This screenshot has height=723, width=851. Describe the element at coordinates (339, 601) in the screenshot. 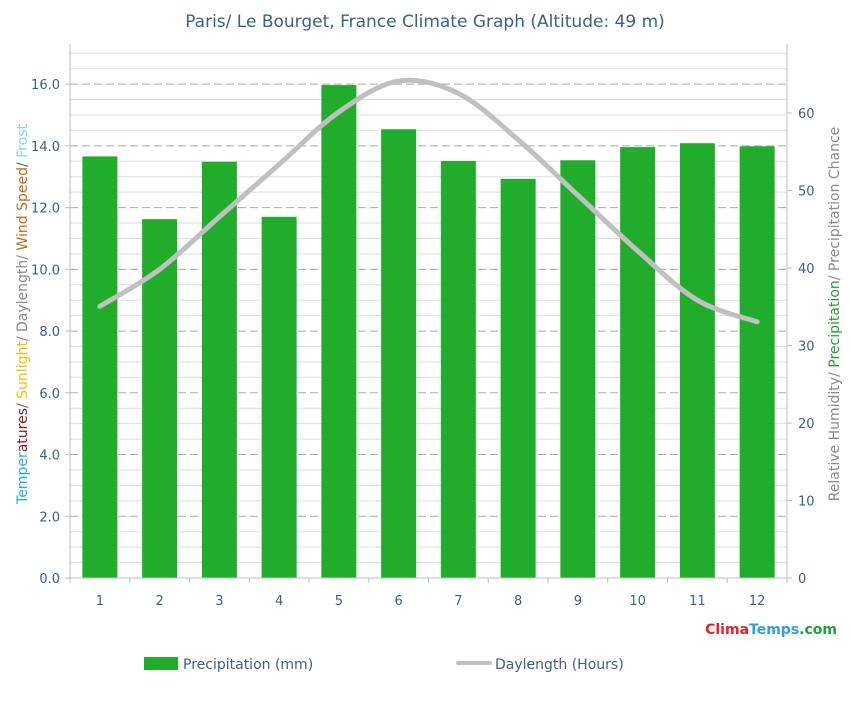

I see `x-tick-label: 5` at that location.